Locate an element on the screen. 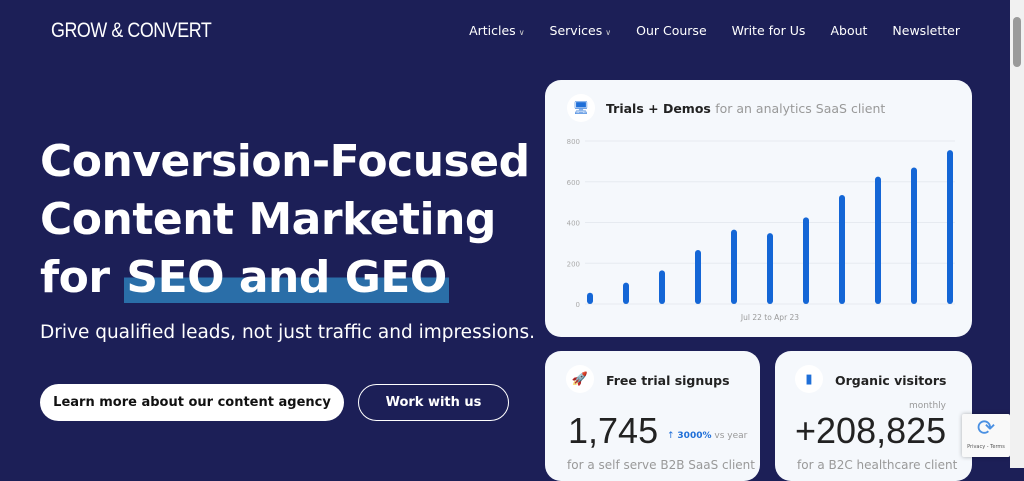  title-line: for is located at coordinates (82, 277).